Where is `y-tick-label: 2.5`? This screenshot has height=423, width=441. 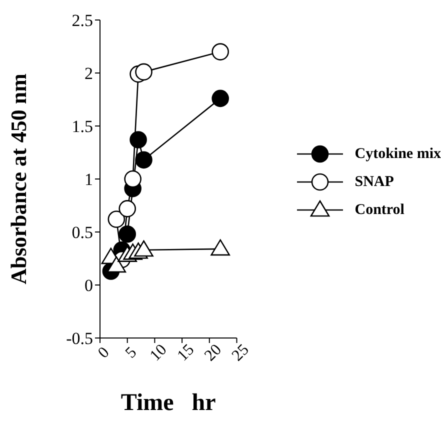
y-tick-label: 2.5 is located at coordinates (82, 20).